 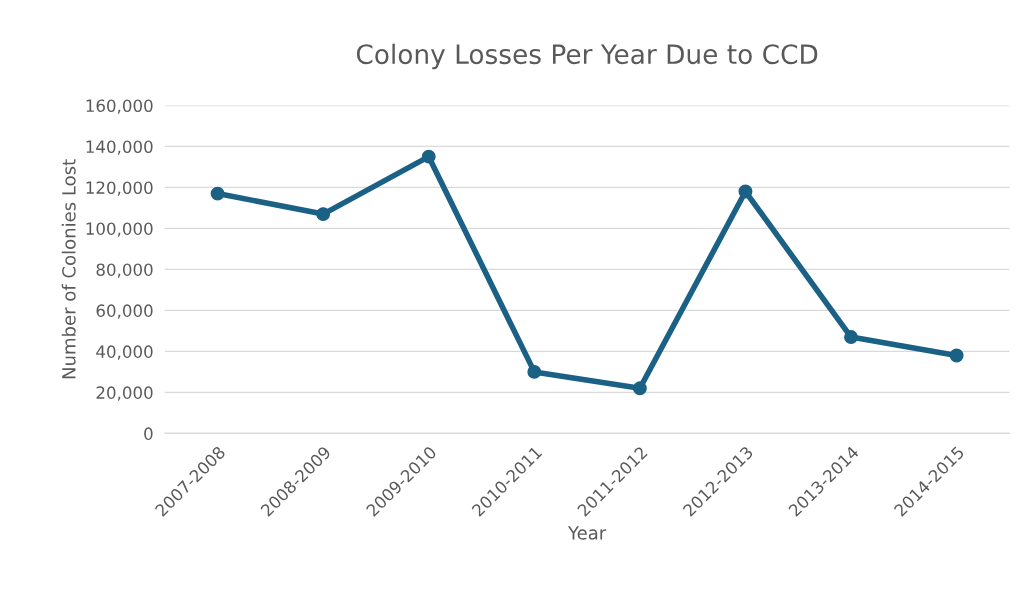 What do you see at coordinates (119, 106) in the screenshot?
I see `y-tick-label: 160,000` at bounding box center [119, 106].